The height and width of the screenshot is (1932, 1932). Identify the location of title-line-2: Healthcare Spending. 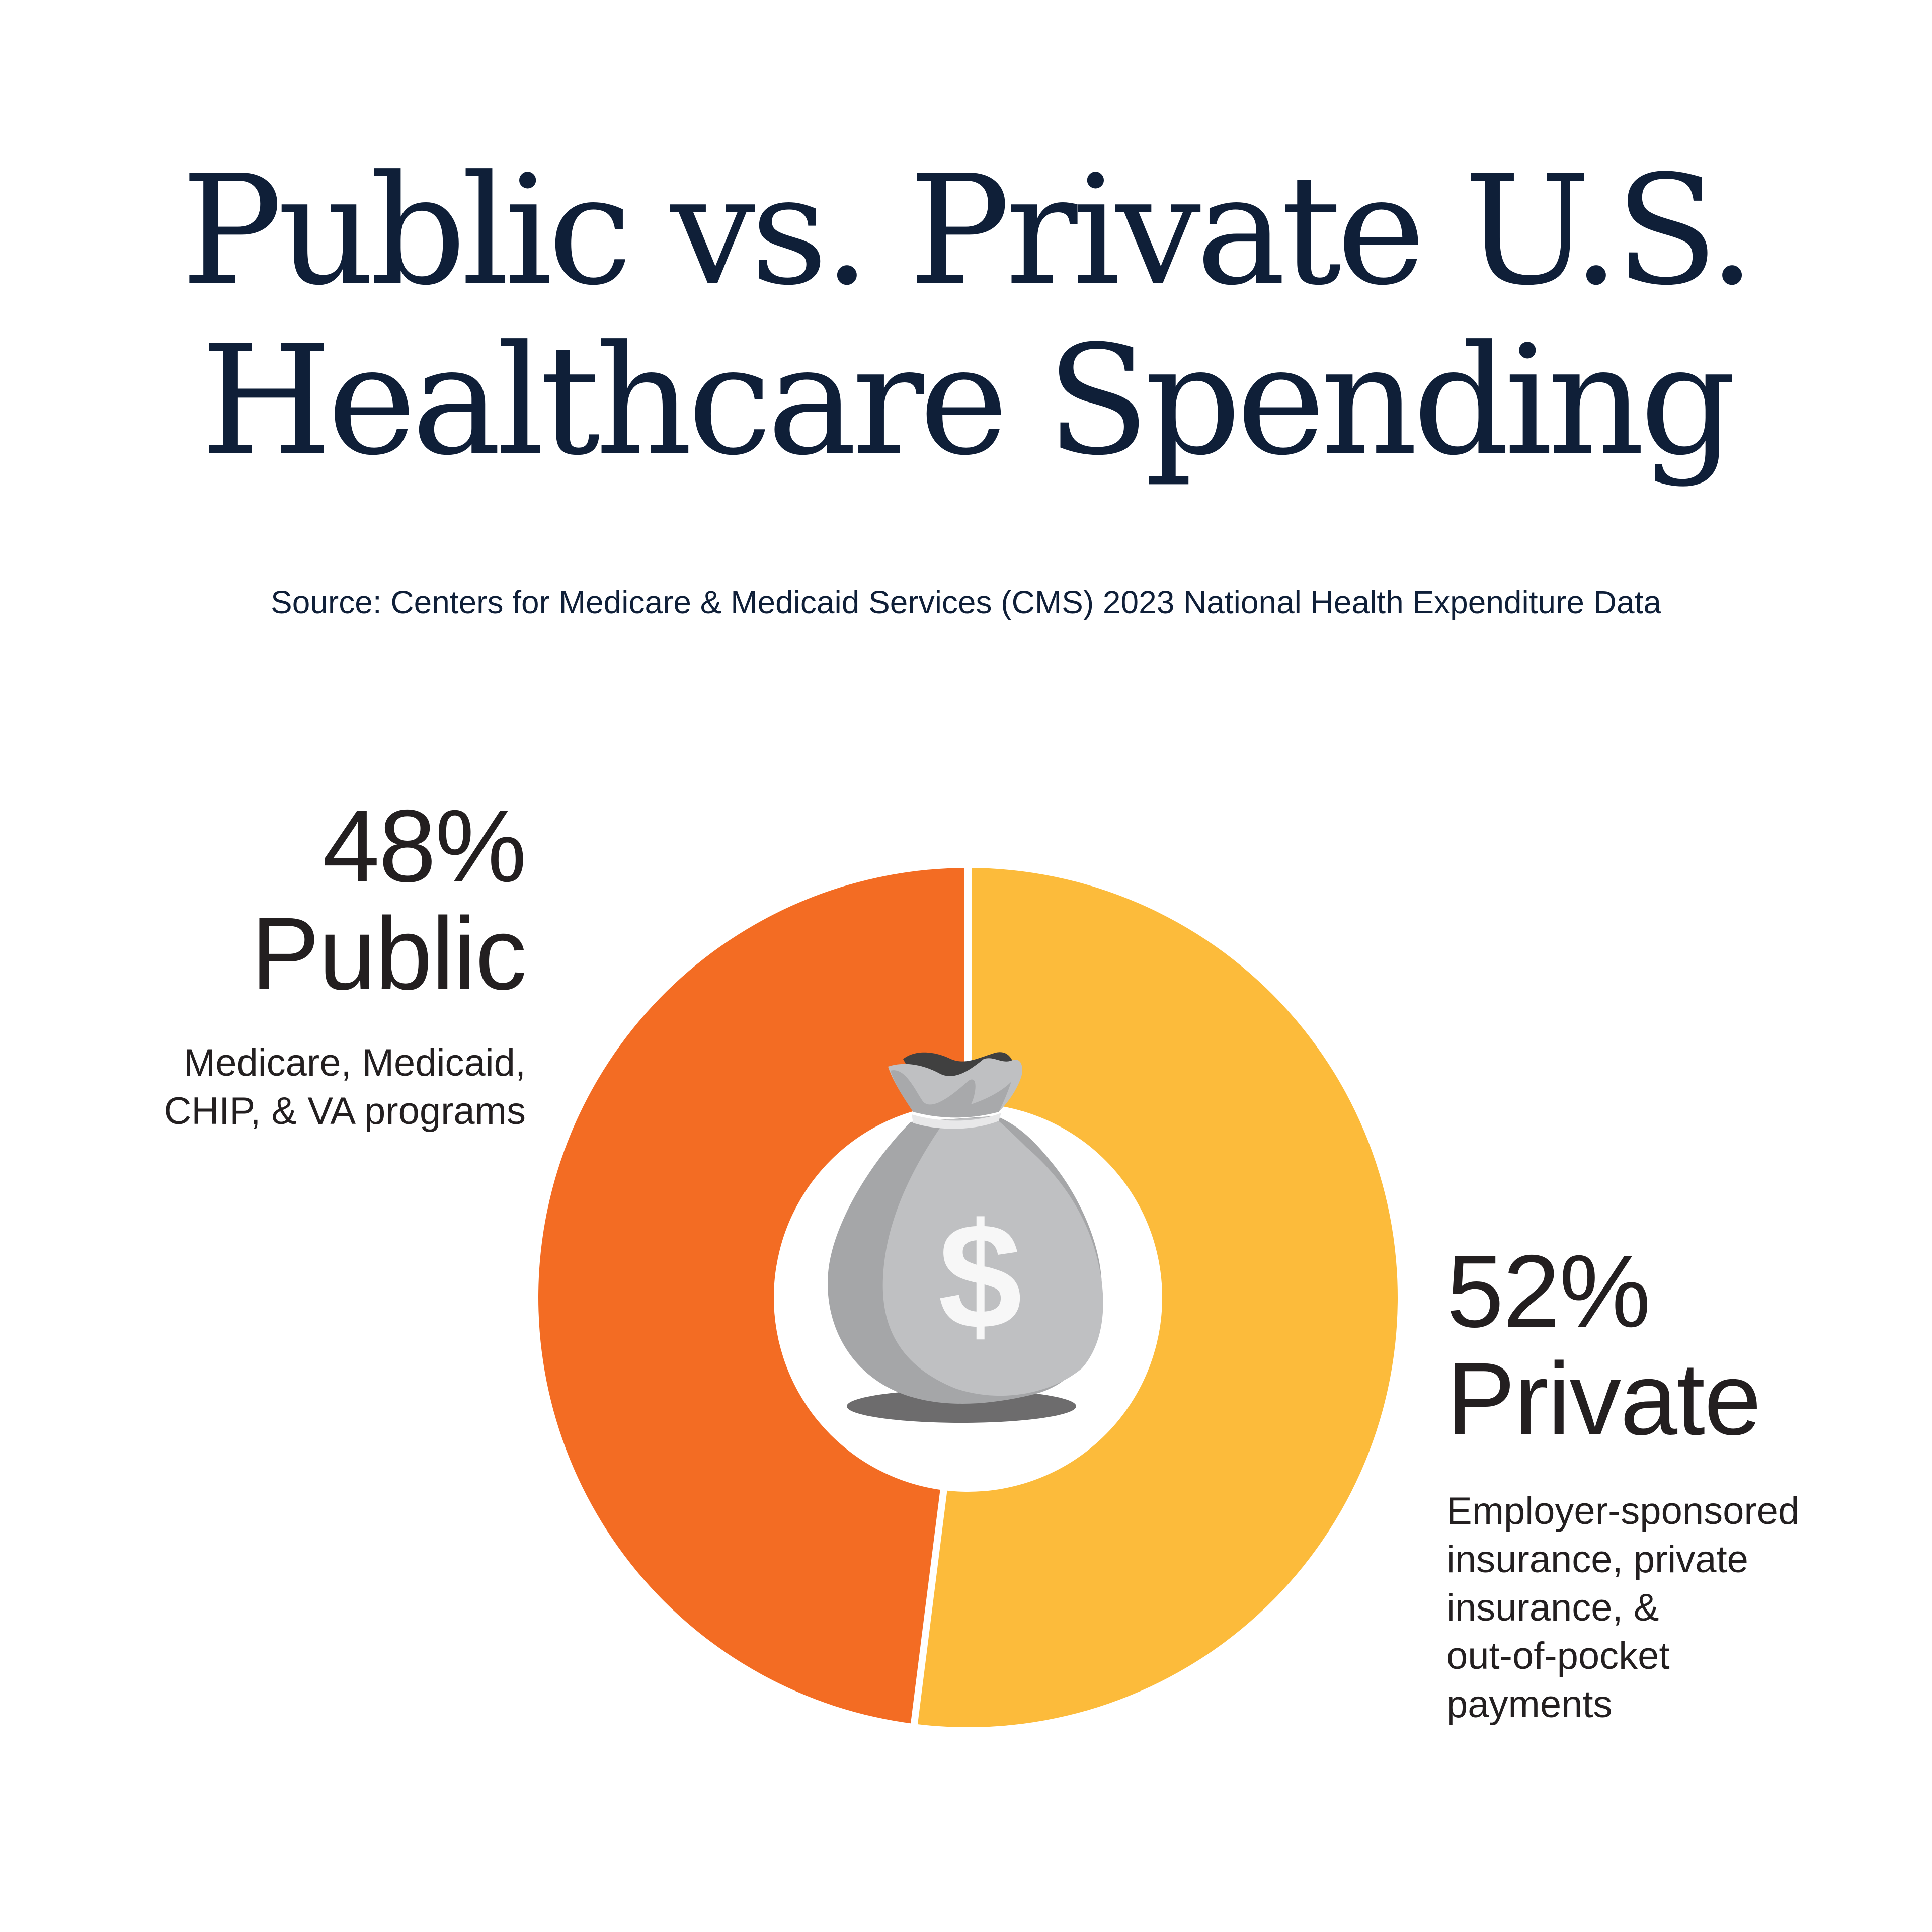
(968, 401).